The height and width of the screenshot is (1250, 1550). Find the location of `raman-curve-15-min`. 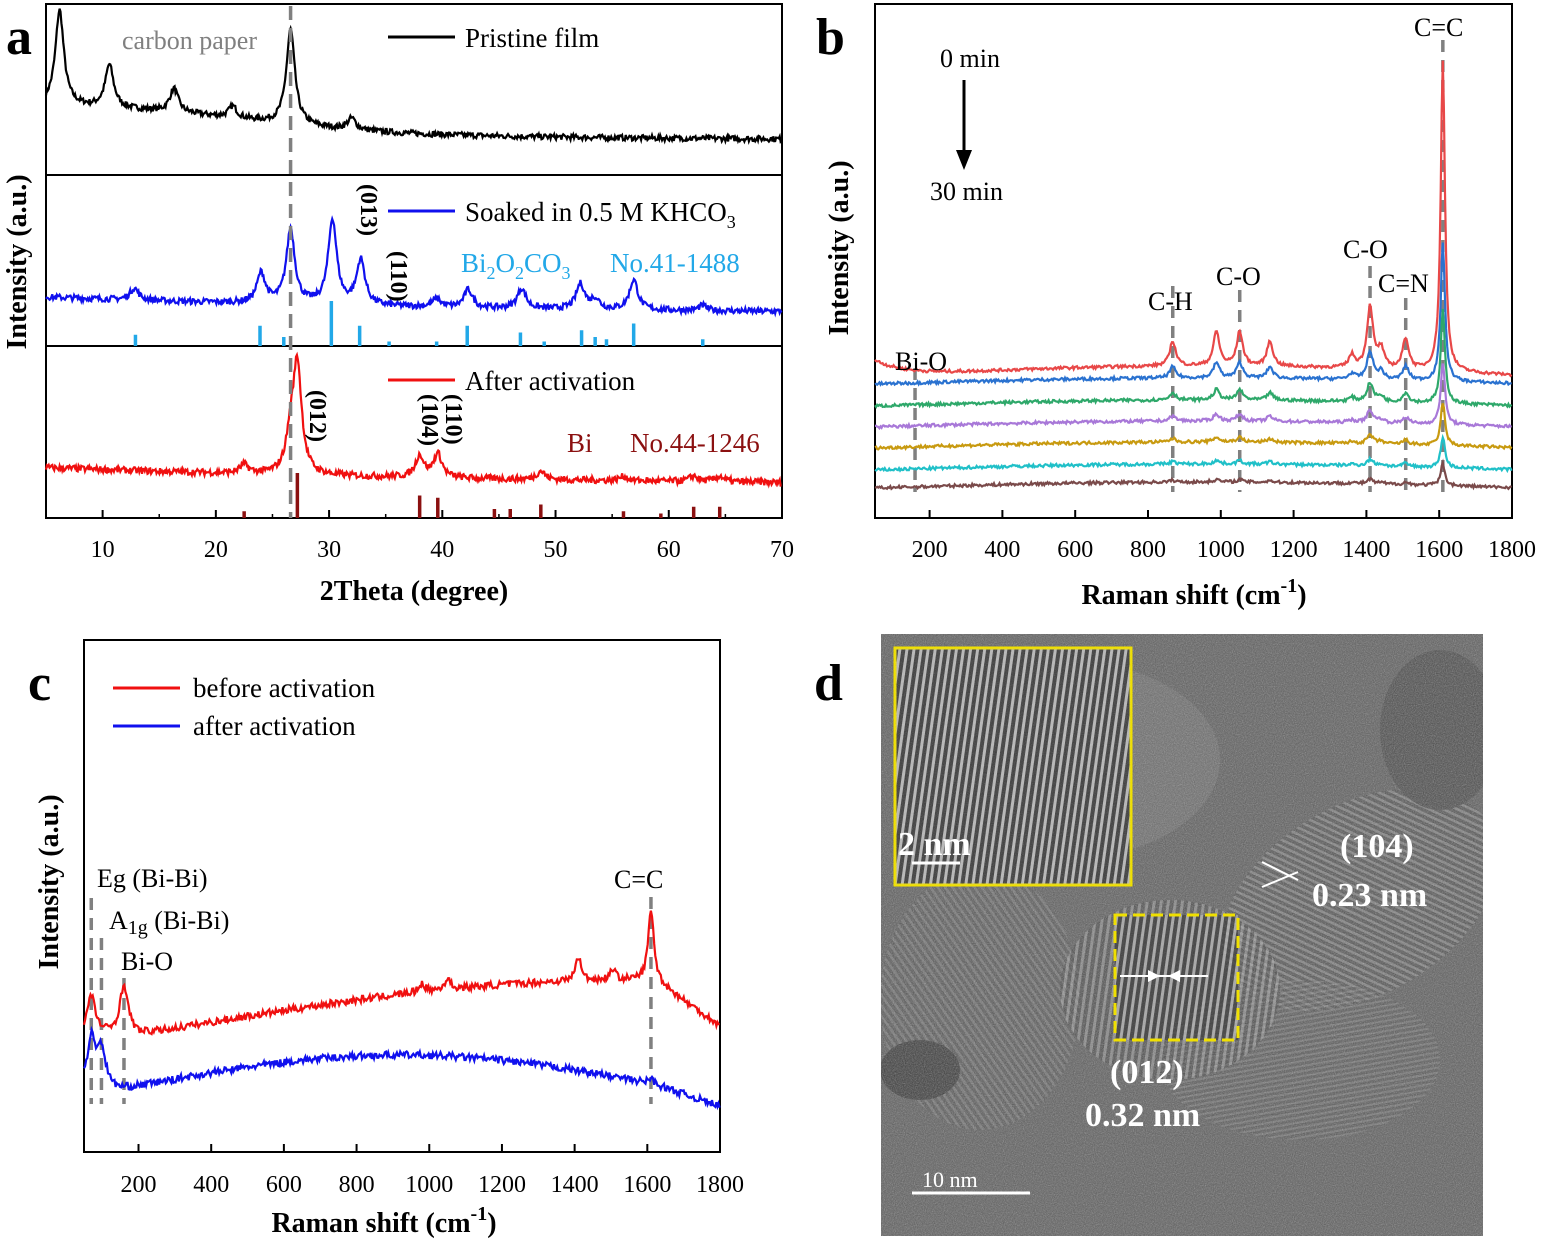

raman-curve-15-min is located at coordinates (1193, 397).